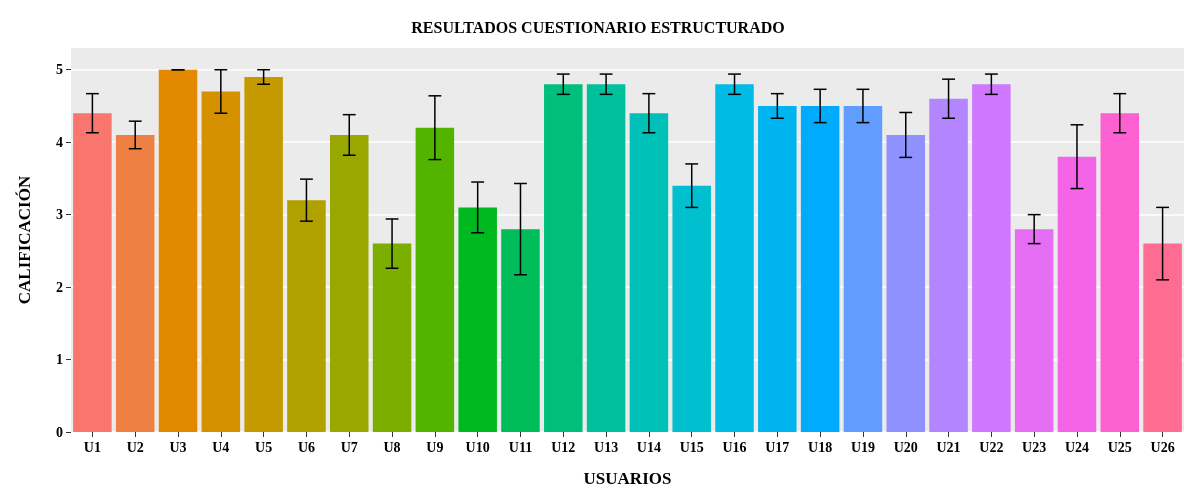 This screenshot has height=502, width=1201. Describe the element at coordinates (905, 447) in the screenshot. I see `x-tick-label: U20` at that location.